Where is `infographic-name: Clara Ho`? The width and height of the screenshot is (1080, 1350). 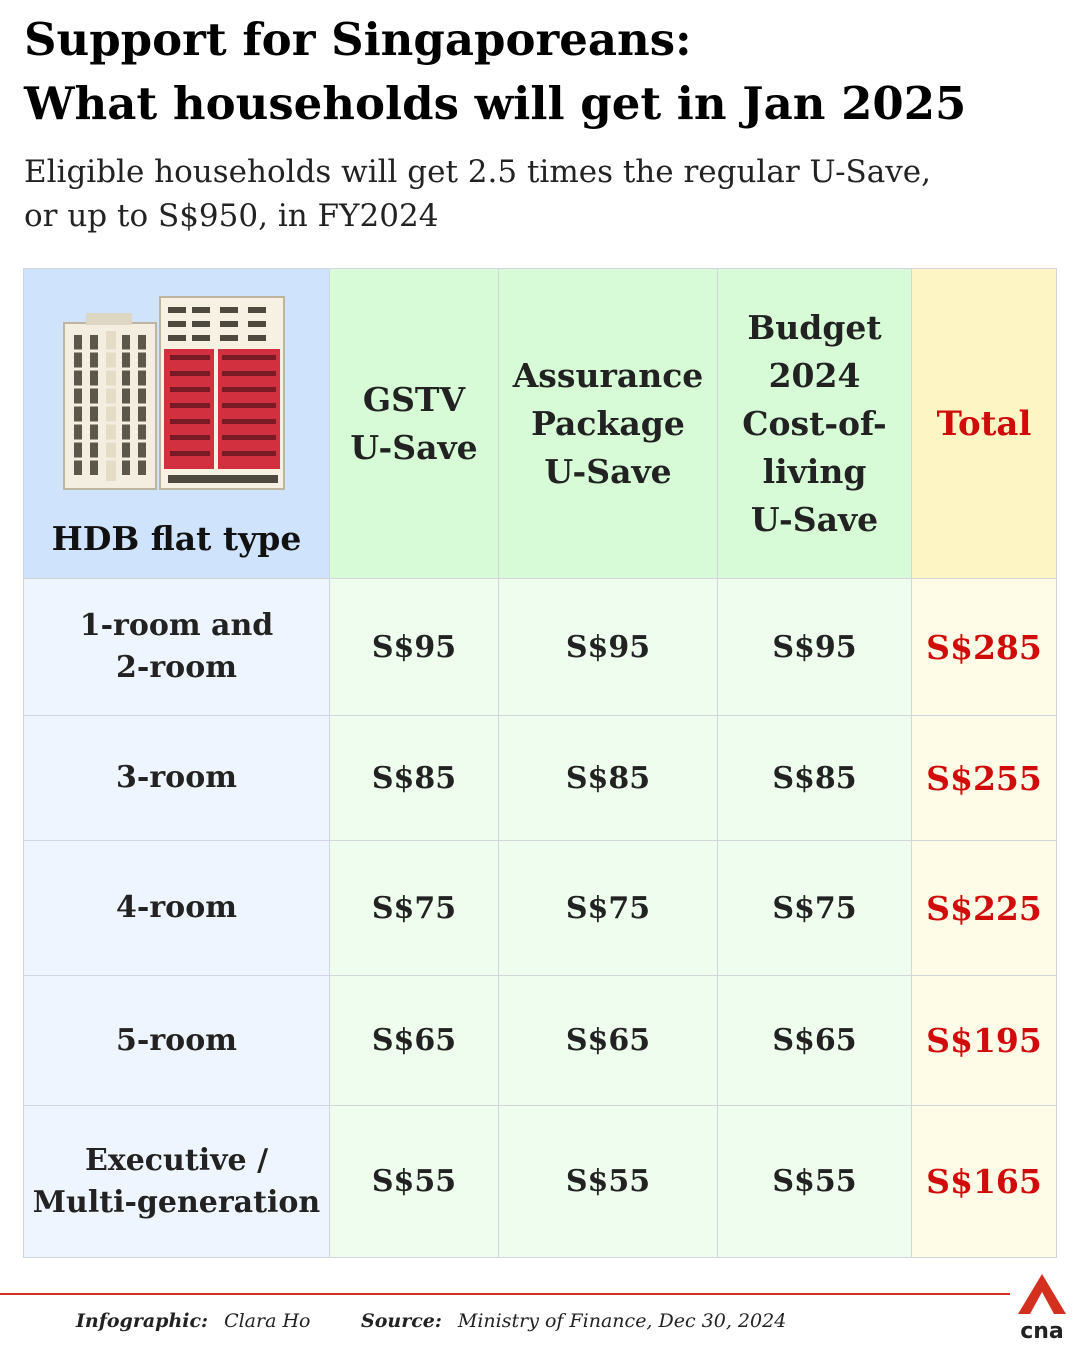
infographic-name: Clara Ho is located at coordinates (267, 1321).